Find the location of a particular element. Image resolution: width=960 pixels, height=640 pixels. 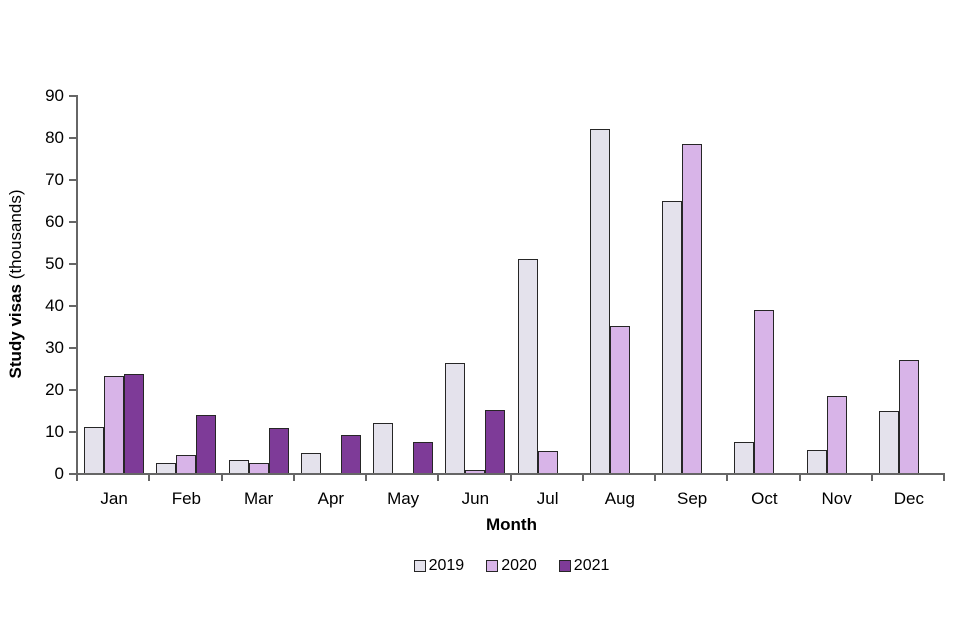

bar-2019-aug is located at coordinates (599, 300).